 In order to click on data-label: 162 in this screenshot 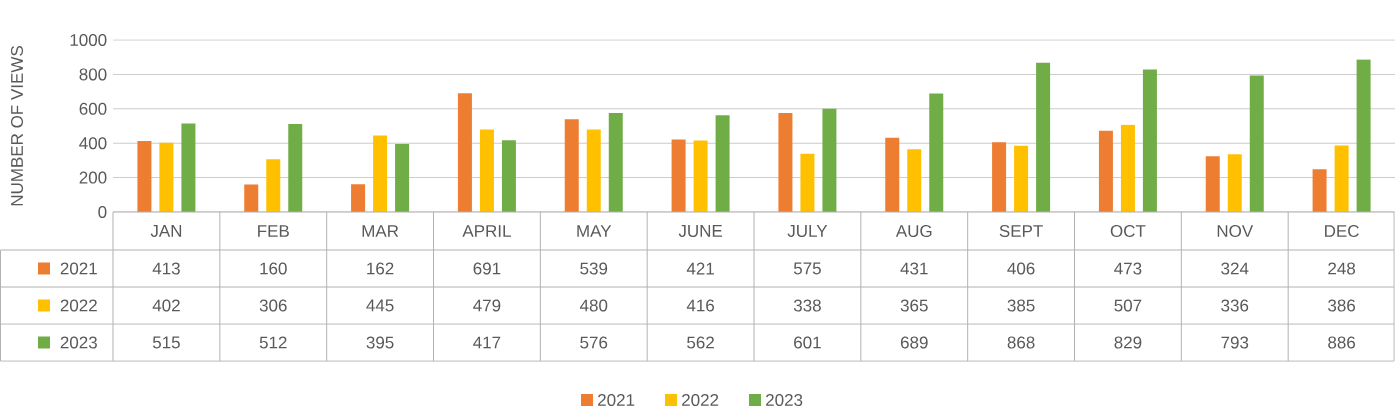, I will do `click(380, 268)`.